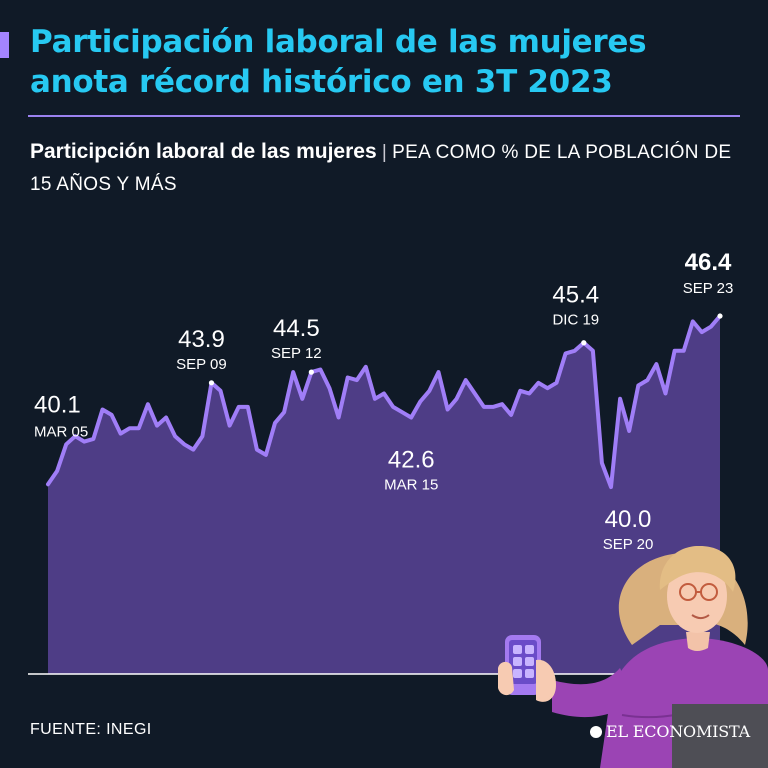  I want to click on data-label-value: 45.4, so click(575, 295).